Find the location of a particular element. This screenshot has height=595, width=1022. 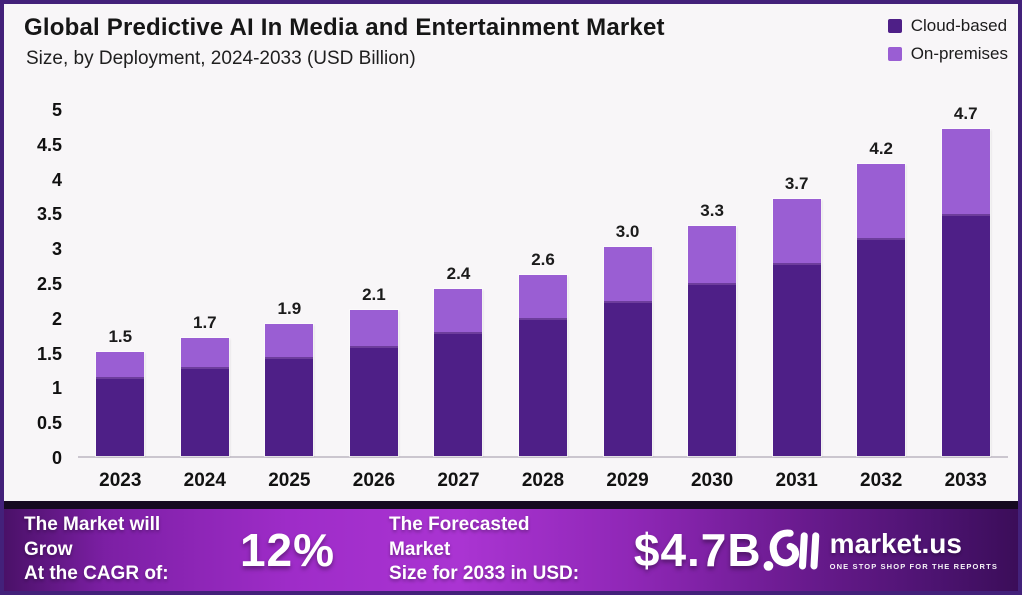

cagr-label: The Market will Grow At the CAGR of: is located at coordinates (119, 550).